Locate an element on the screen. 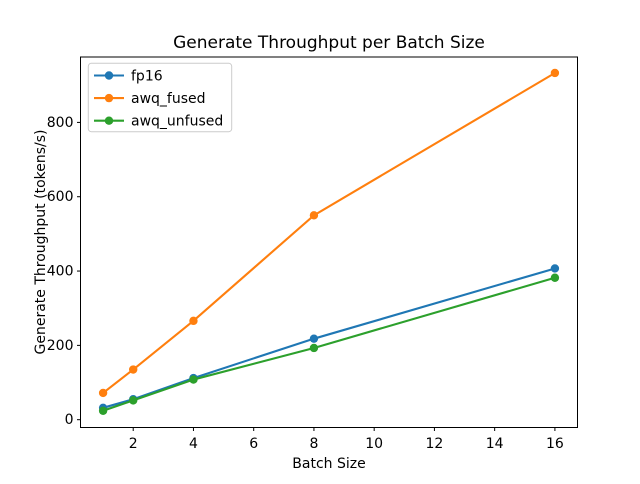  data-point-fp16-x8 is located at coordinates (314, 338).